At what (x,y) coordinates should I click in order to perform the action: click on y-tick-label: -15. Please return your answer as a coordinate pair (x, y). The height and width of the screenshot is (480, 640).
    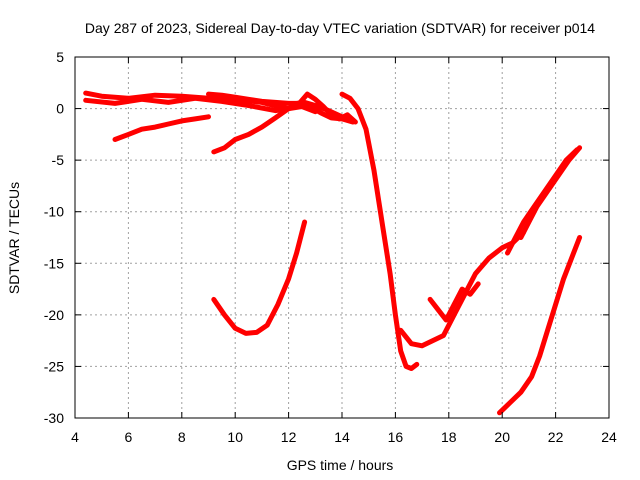
    Looking at the image, I should click on (54, 263).